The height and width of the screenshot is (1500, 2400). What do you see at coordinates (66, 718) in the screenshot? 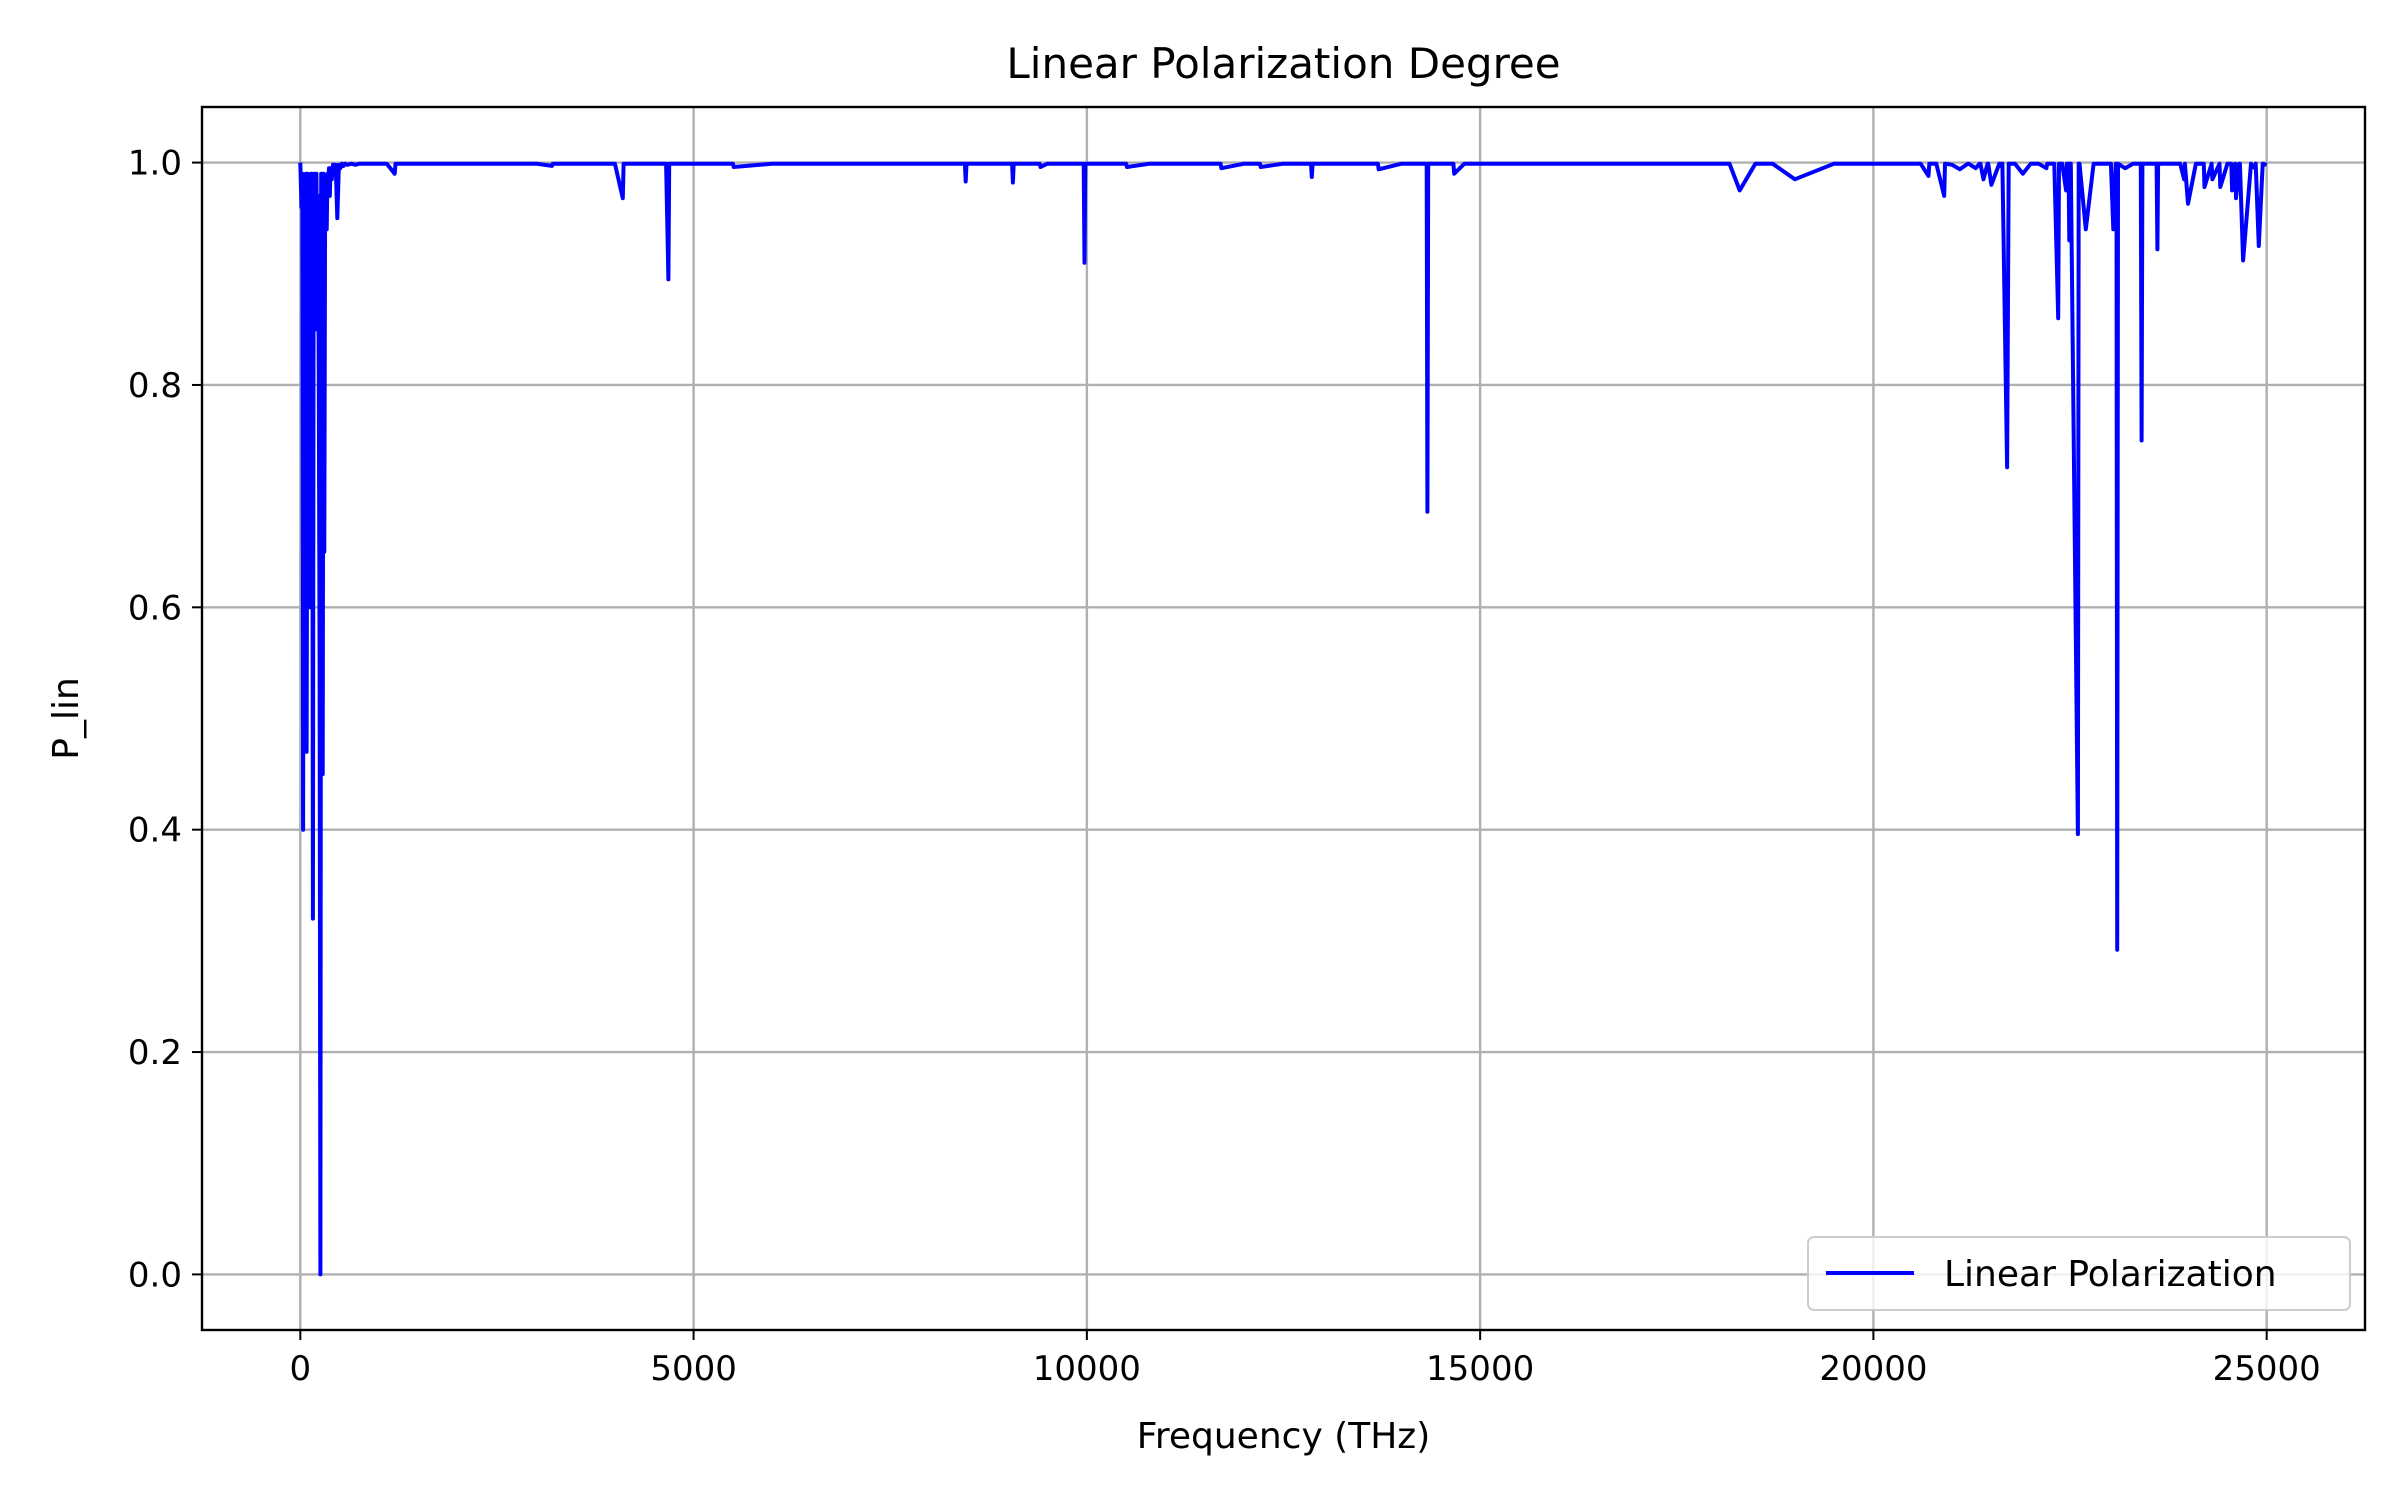
I see `y-axis-label: P_lin` at bounding box center [66, 718].